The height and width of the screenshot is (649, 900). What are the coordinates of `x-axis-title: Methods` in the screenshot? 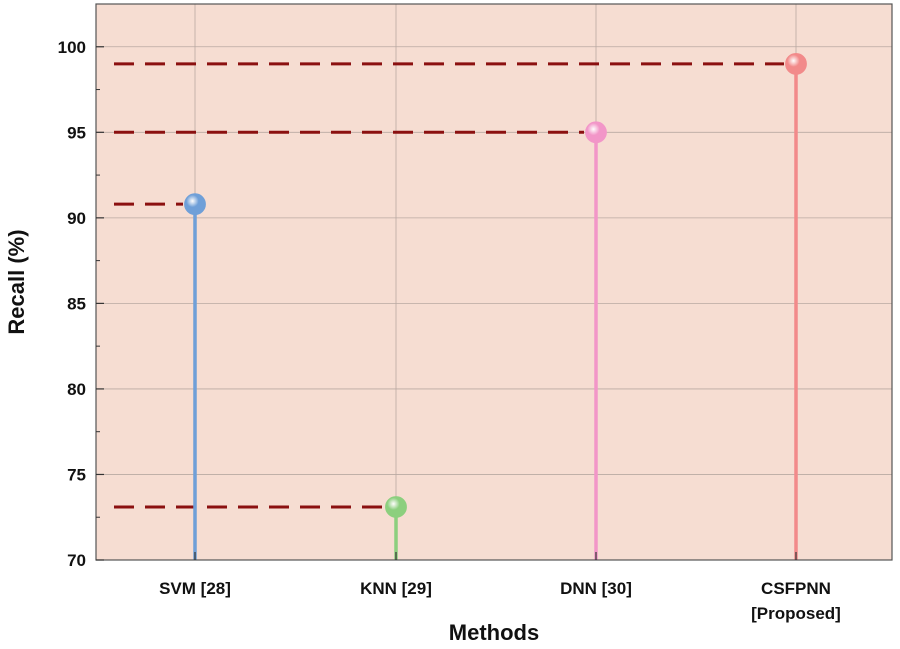 It's located at (494, 632).